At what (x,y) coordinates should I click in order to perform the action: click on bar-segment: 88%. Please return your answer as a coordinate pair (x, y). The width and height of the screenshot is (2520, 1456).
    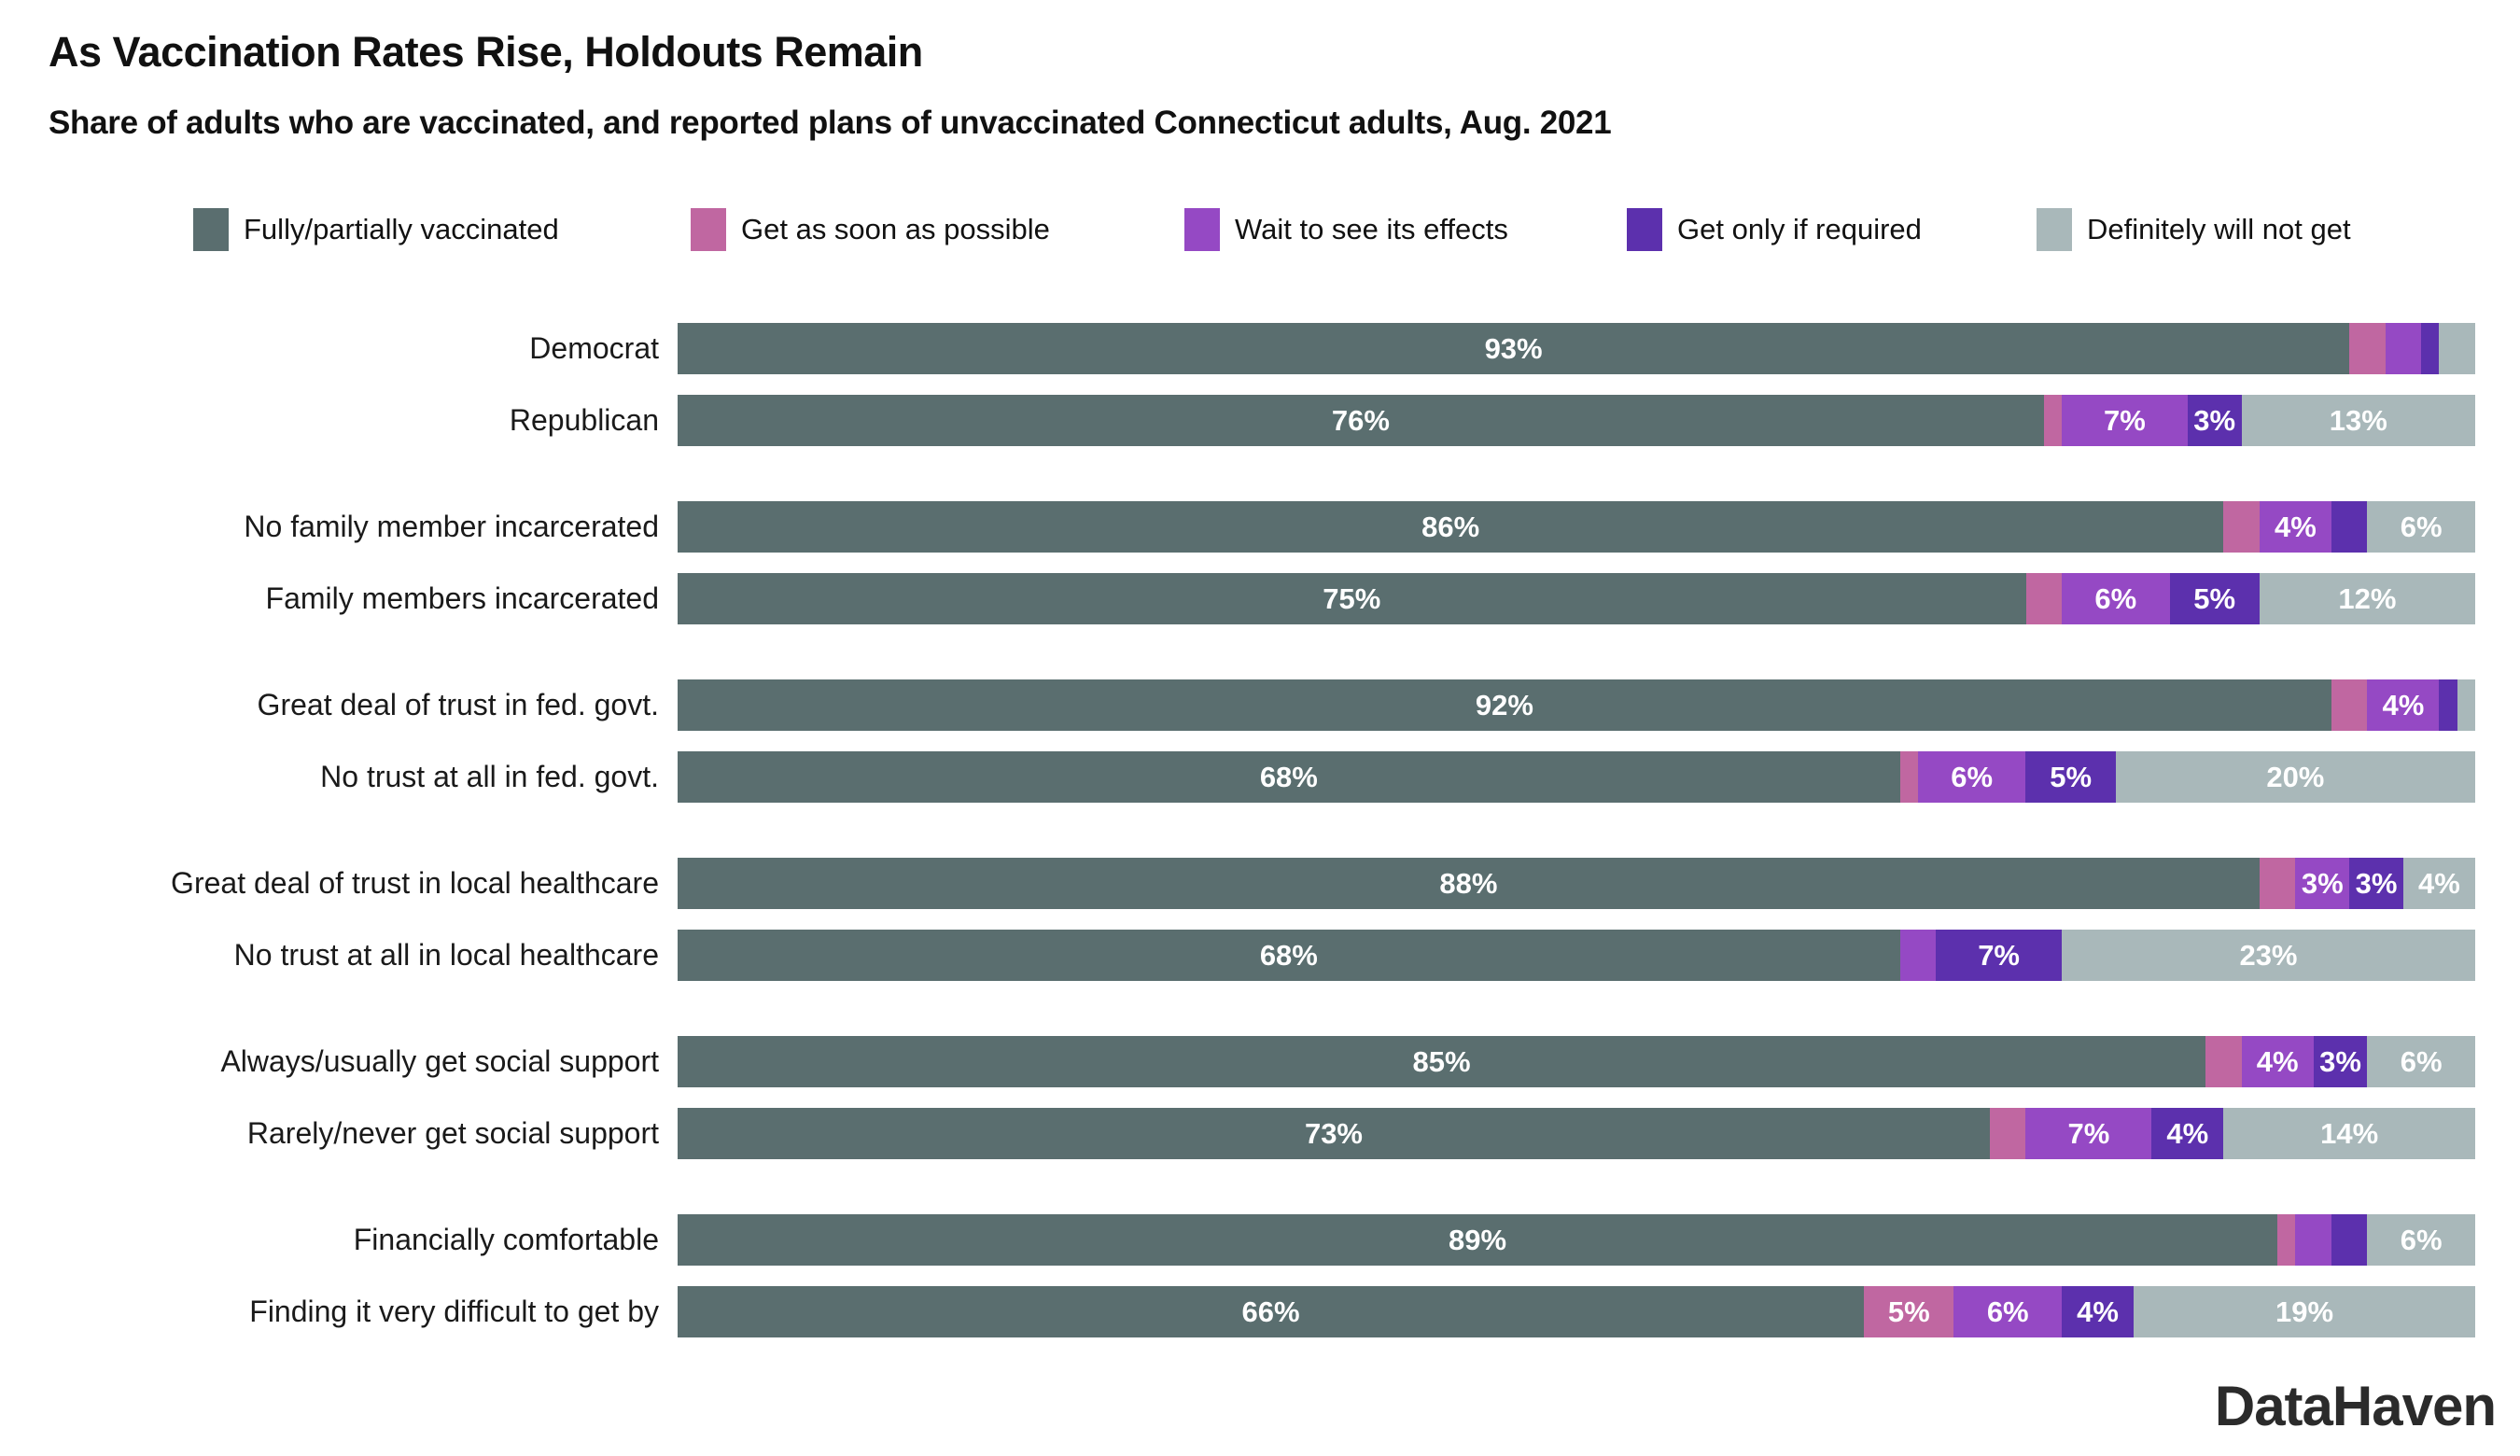
    Looking at the image, I should click on (1469, 883).